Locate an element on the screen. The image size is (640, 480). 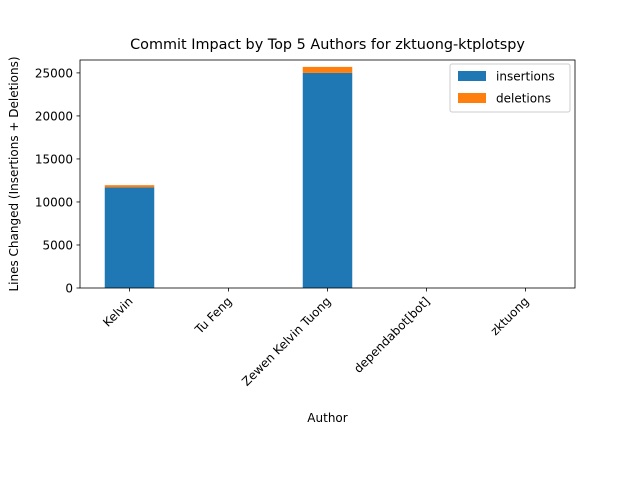
y-tick-label: 20000 is located at coordinates (54, 116).